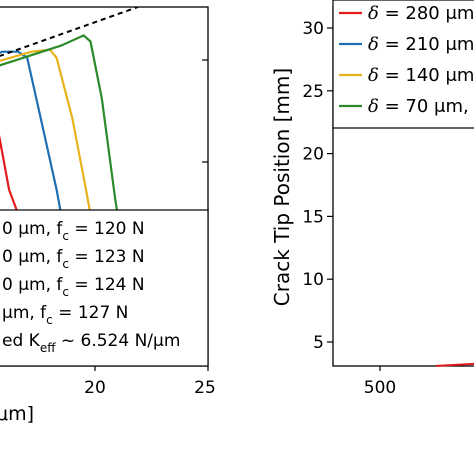 The height and width of the screenshot is (474, 474). What do you see at coordinates (65, 315) in the screenshot?
I see `left-legend-entry: μm, fc = 127 N` at bounding box center [65, 315].